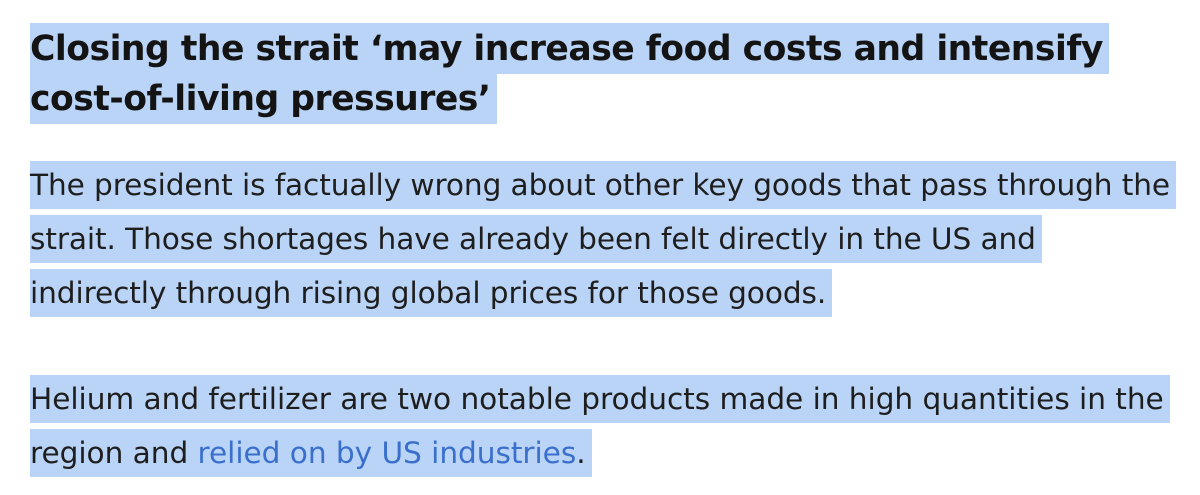  Describe the element at coordinates (581, 453) in the screenshot. I see `paragraph-helium-fertilizer-end: .` at that location.